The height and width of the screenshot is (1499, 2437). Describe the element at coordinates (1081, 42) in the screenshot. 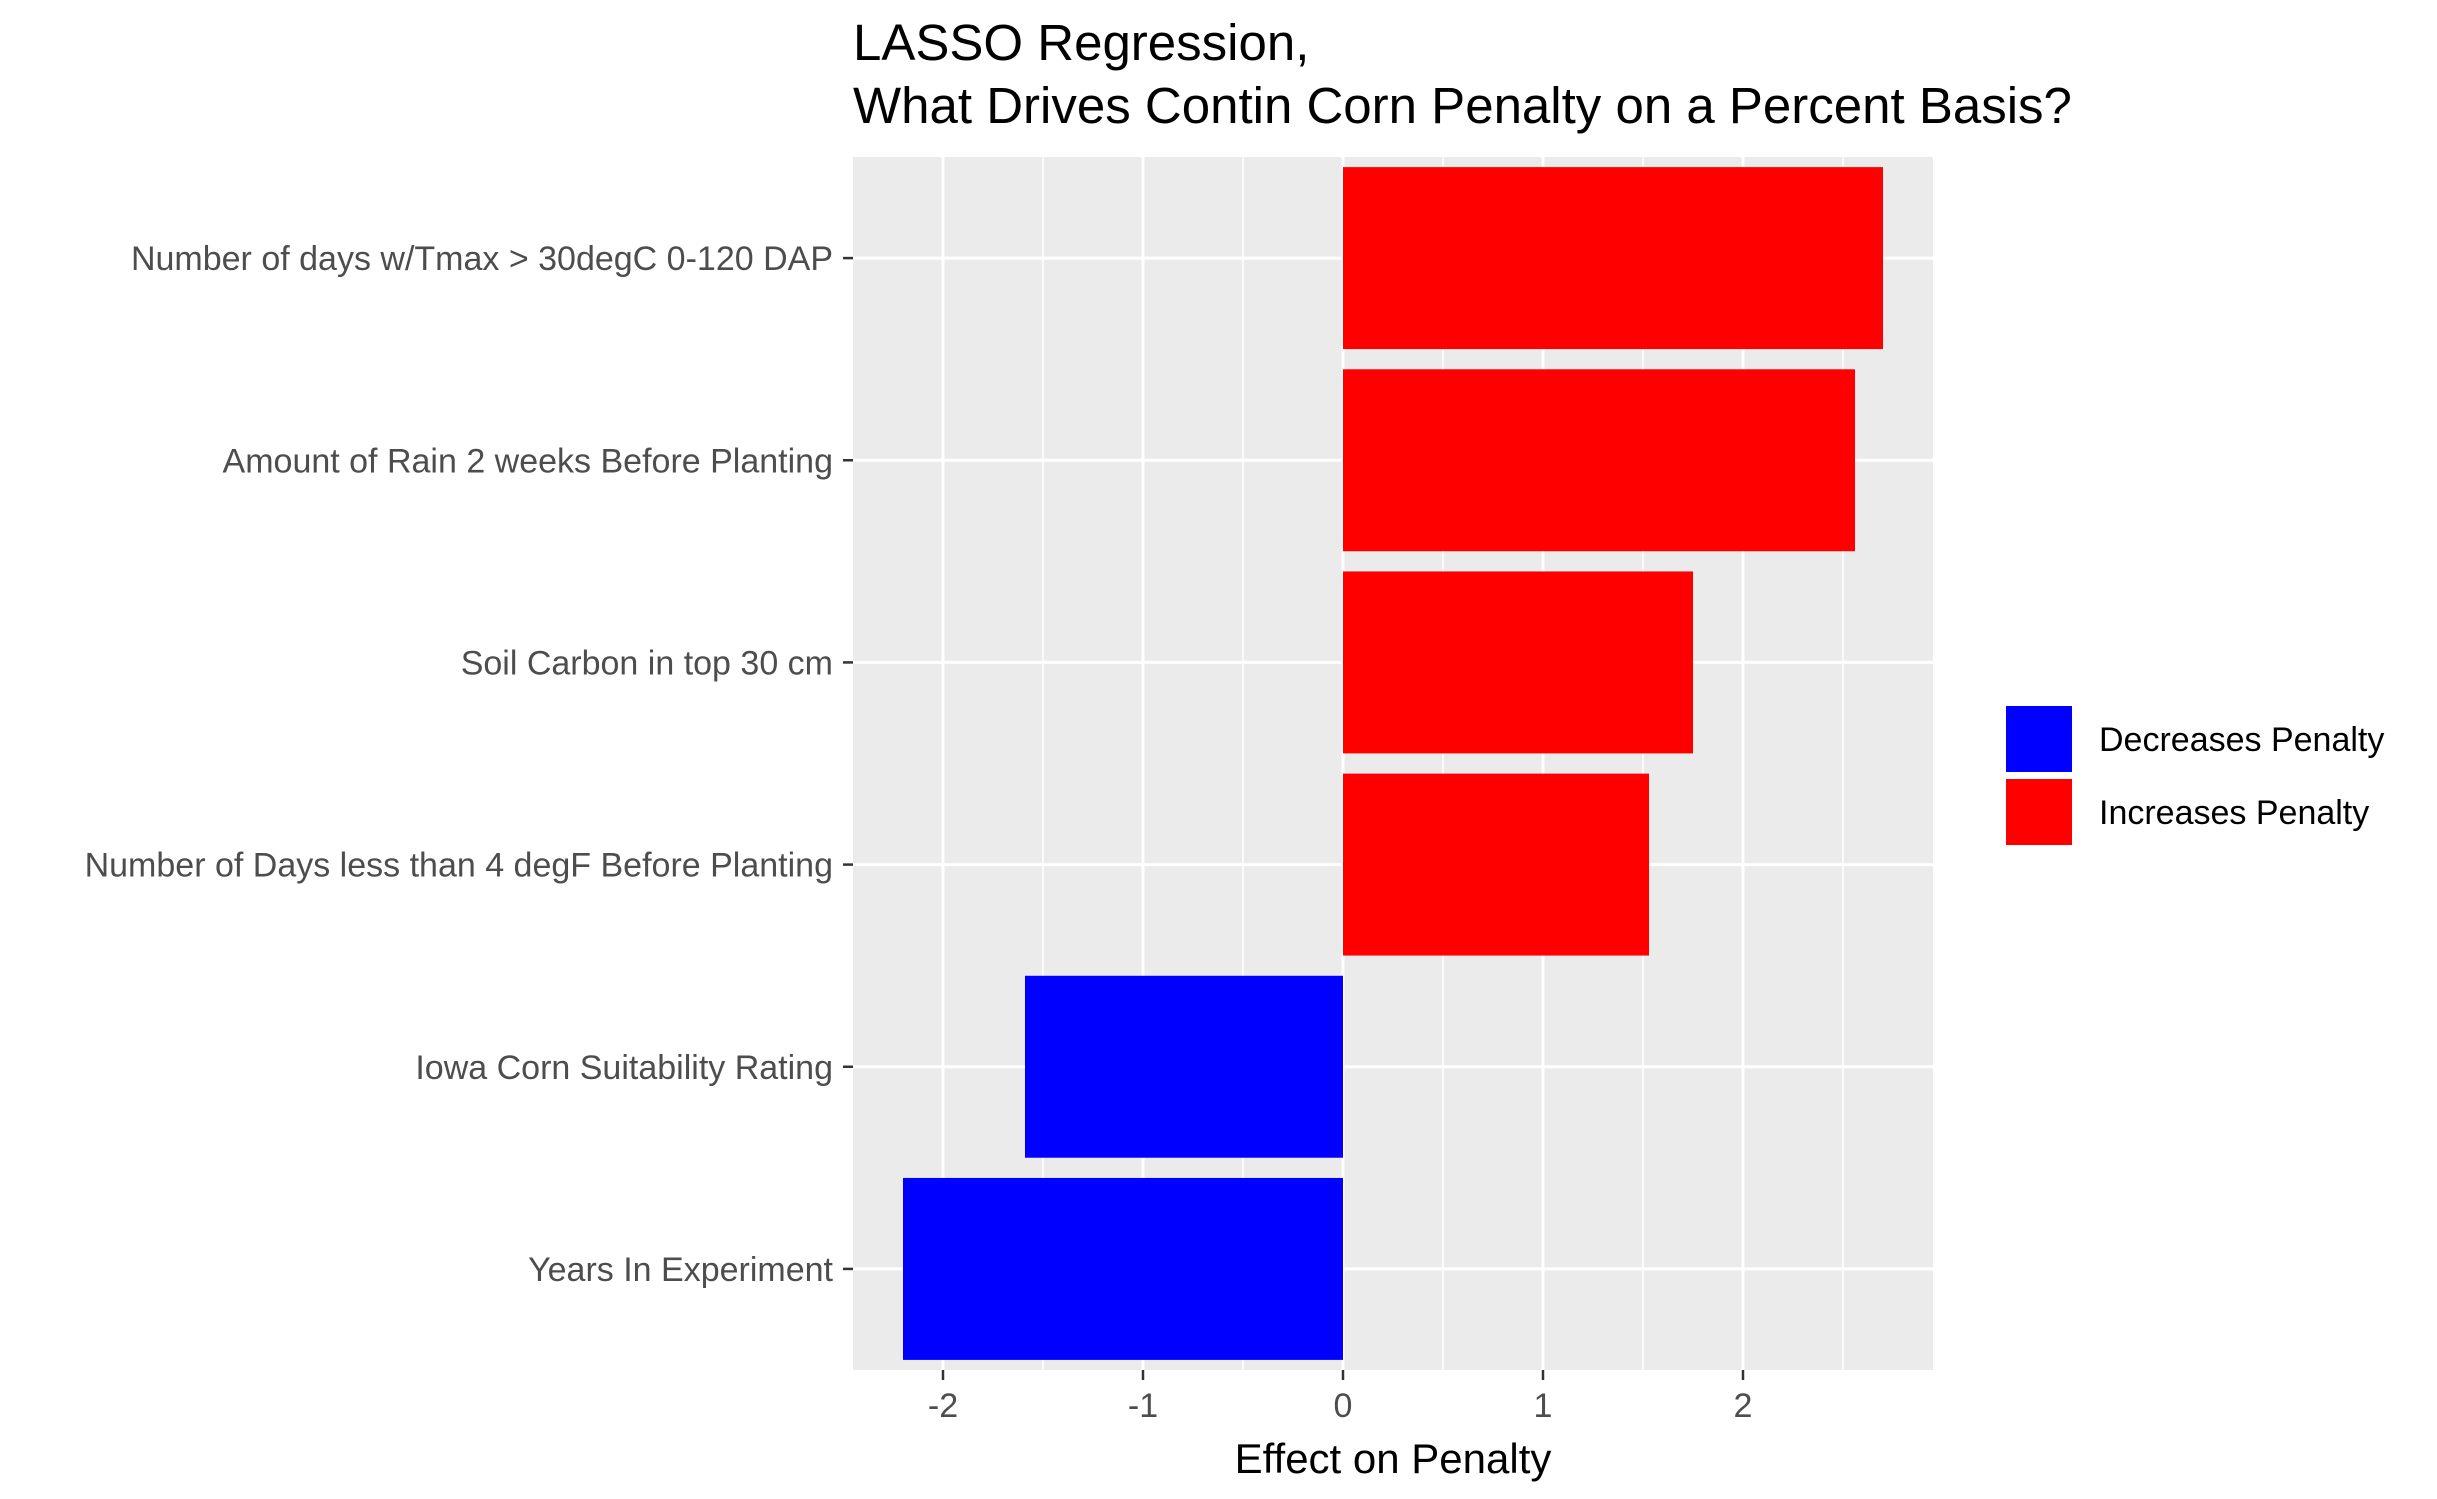

I see `chart-title-line-1: LASSO Regression,` at that location.